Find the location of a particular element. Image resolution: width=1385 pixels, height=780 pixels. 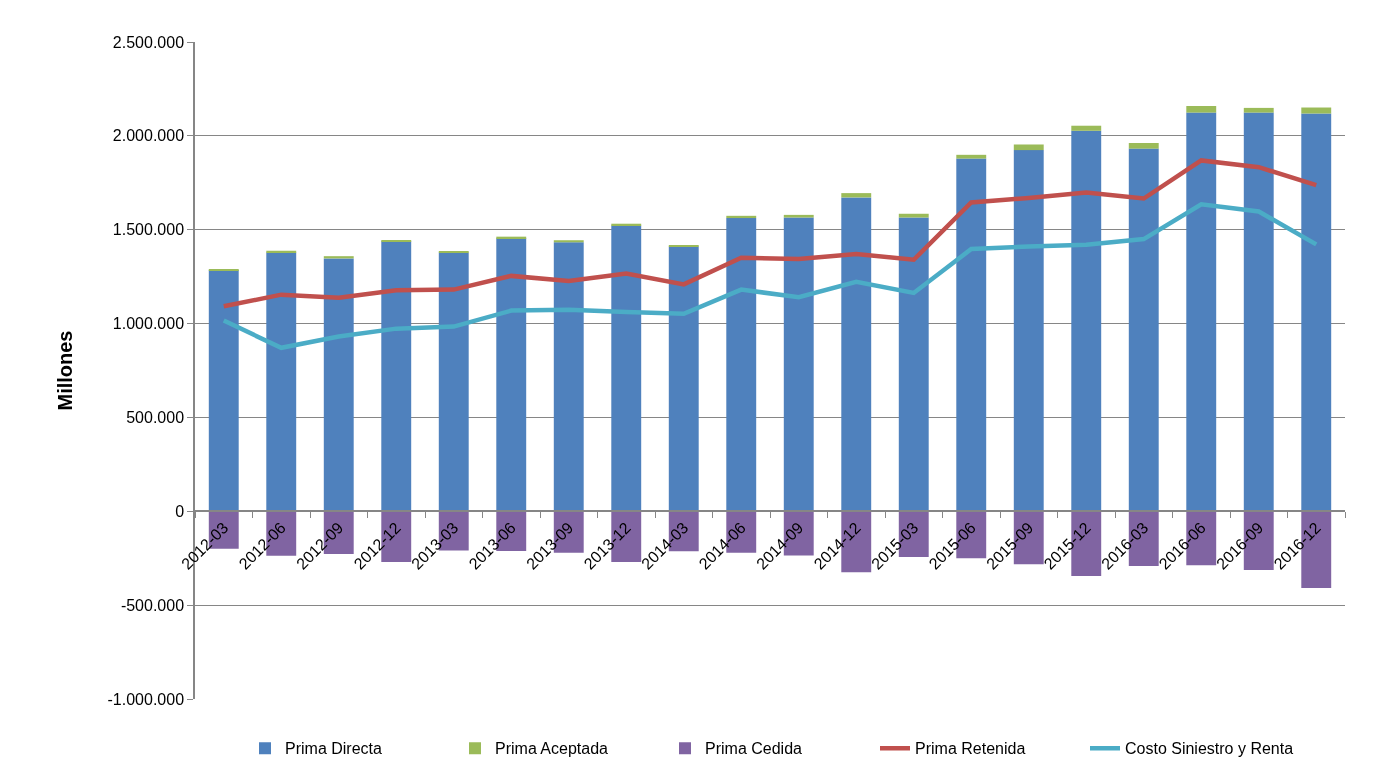

y-tick-label: 500.000 is located at coordinates (155, 418).